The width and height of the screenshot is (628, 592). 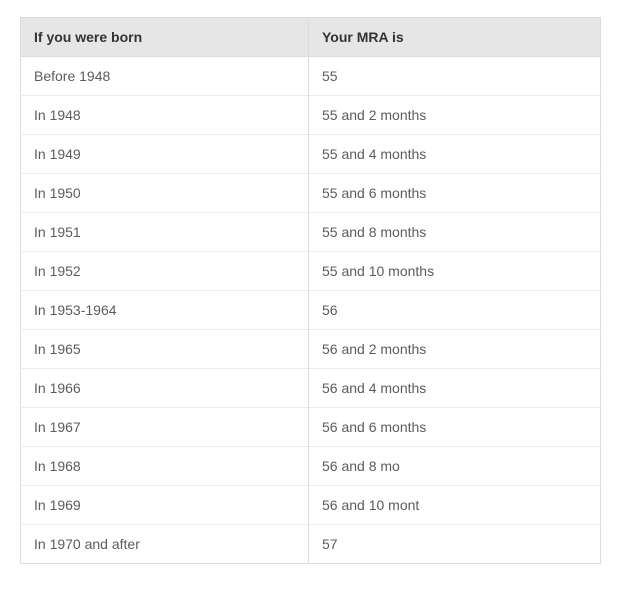 What do you see at coordinates (454, 193) in the screenshot?
I see `mra-cell: 55 and 6 months` at bounding box center [454, 193].